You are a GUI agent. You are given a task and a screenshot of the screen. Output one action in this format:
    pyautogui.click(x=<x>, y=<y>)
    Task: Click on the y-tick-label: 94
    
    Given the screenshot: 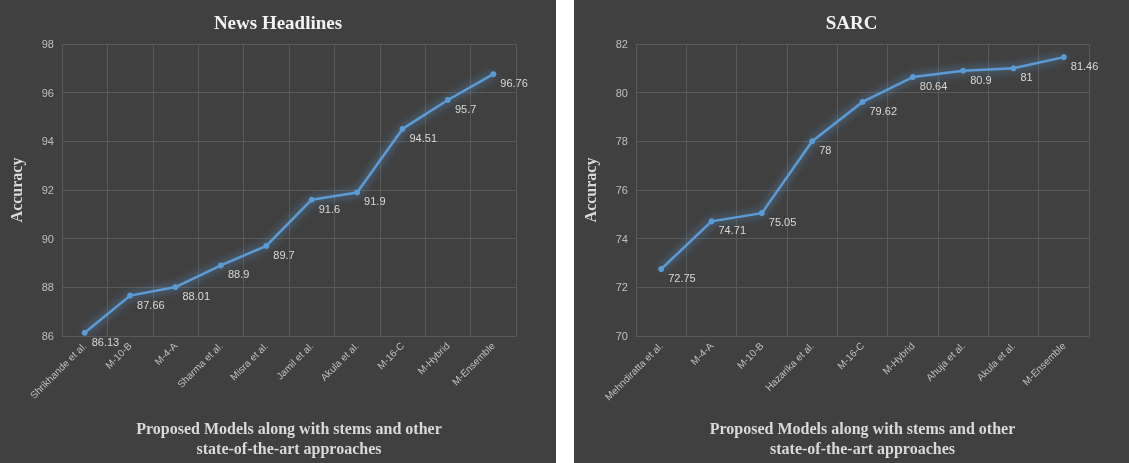 What is the action you would take?
    pyautogui.click(x=47, y=141)
    